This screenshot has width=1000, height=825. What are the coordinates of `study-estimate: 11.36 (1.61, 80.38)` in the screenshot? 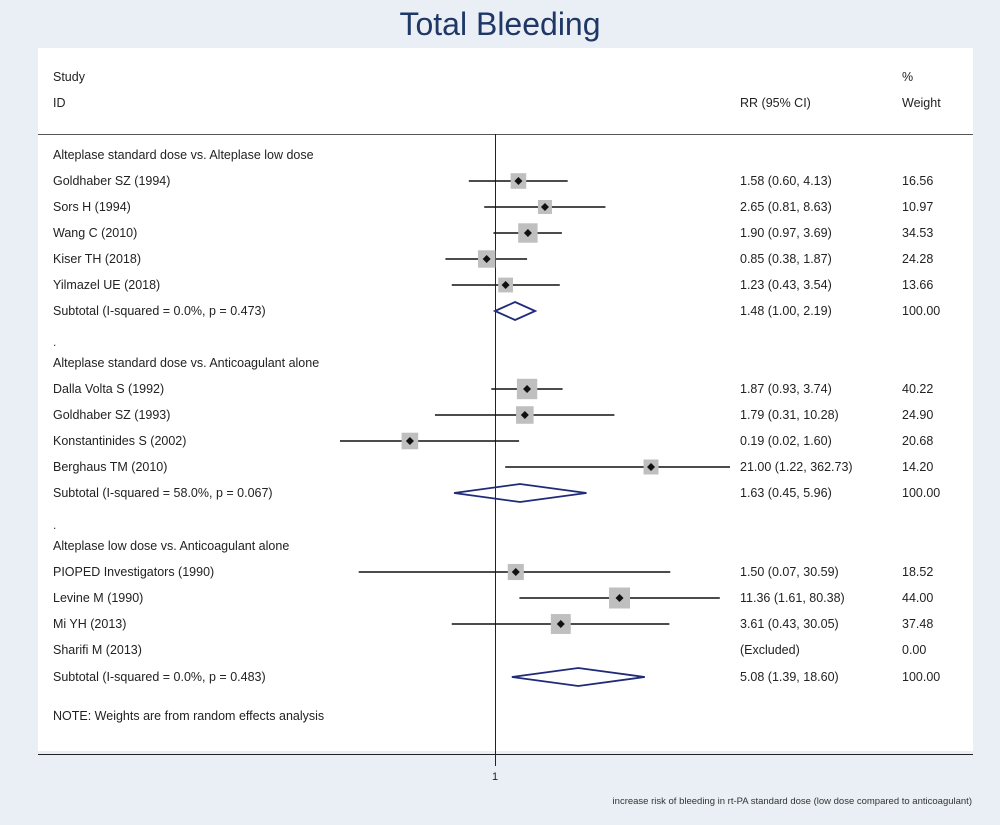 It's located at (792, 598).